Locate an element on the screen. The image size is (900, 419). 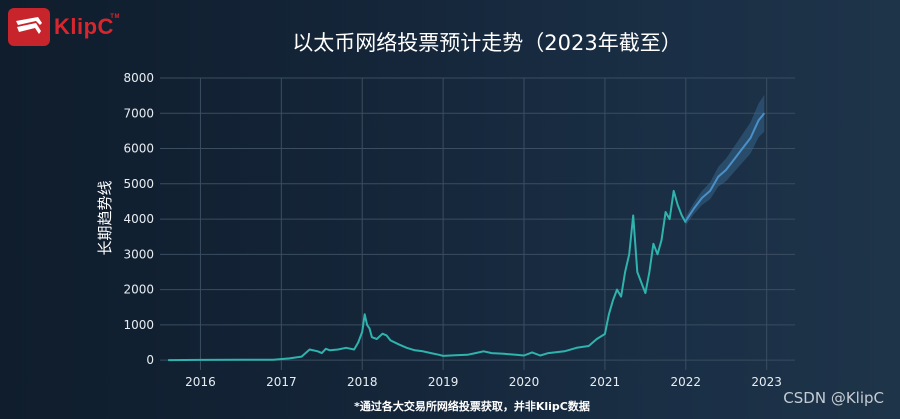
y-tick-label: 3000 is located at coordinates (138, 254).